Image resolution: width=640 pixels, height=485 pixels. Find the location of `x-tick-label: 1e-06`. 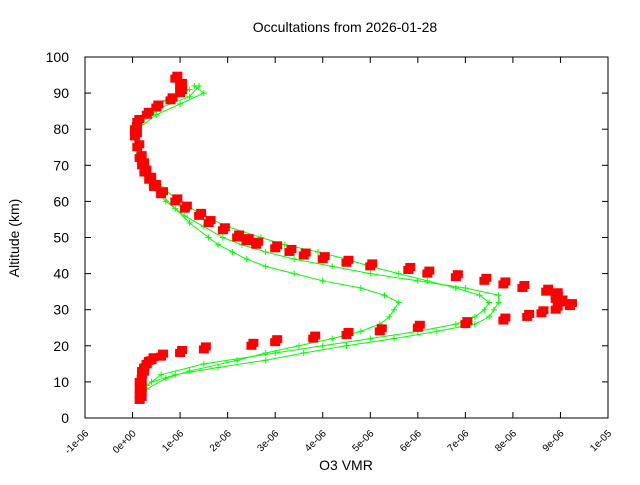

x-tick-label: 1e-06 is located at coordinates (173, 441).